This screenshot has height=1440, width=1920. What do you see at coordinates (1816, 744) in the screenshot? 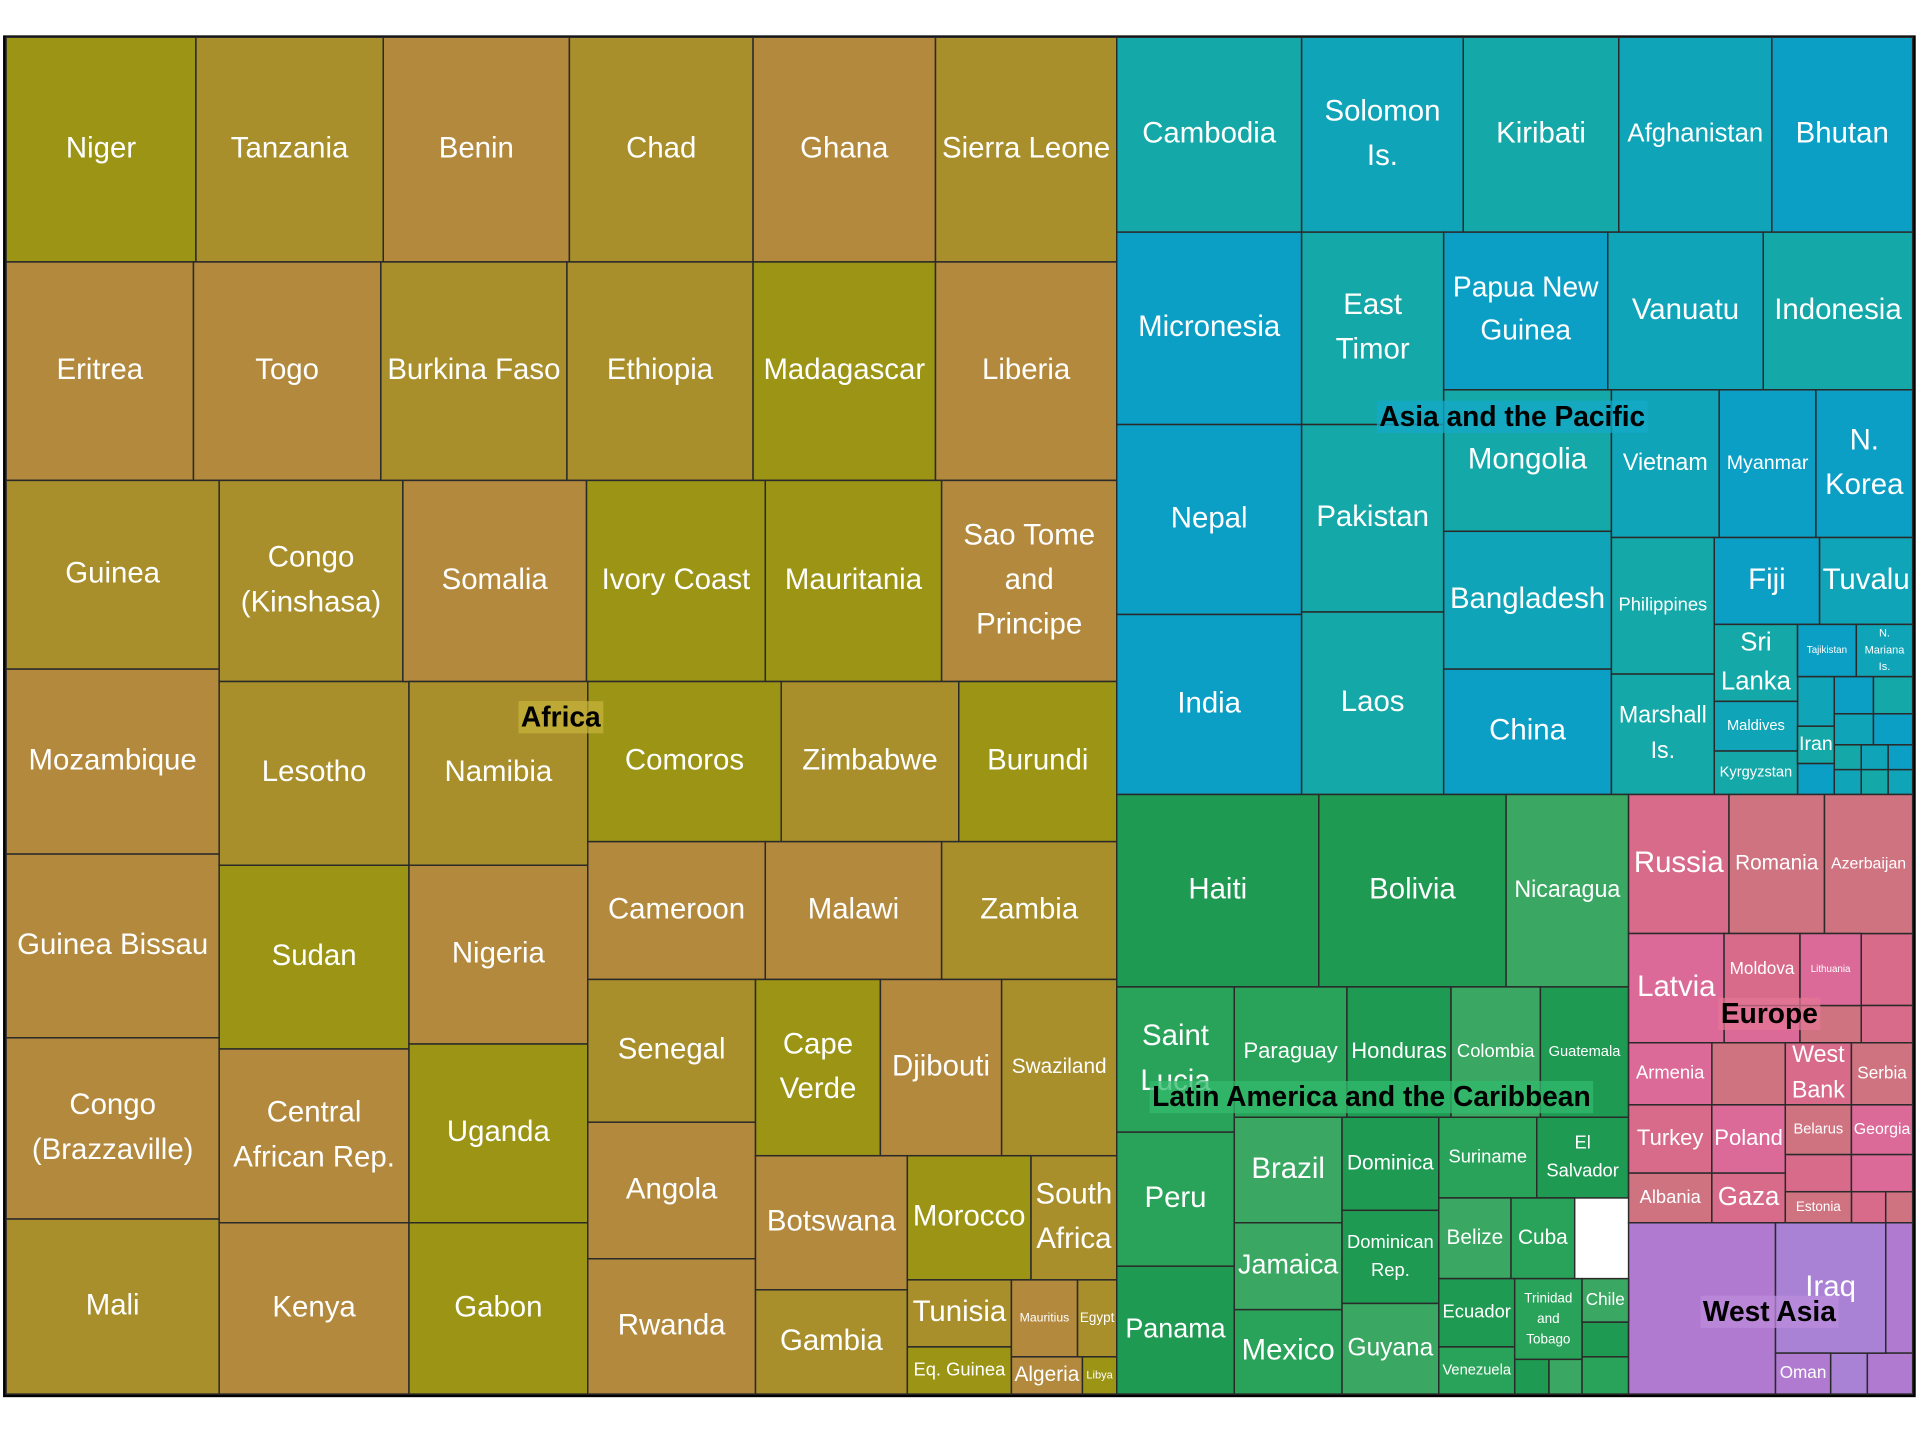
I see `cell-label: Iran` at bounding box center [1816, 744].